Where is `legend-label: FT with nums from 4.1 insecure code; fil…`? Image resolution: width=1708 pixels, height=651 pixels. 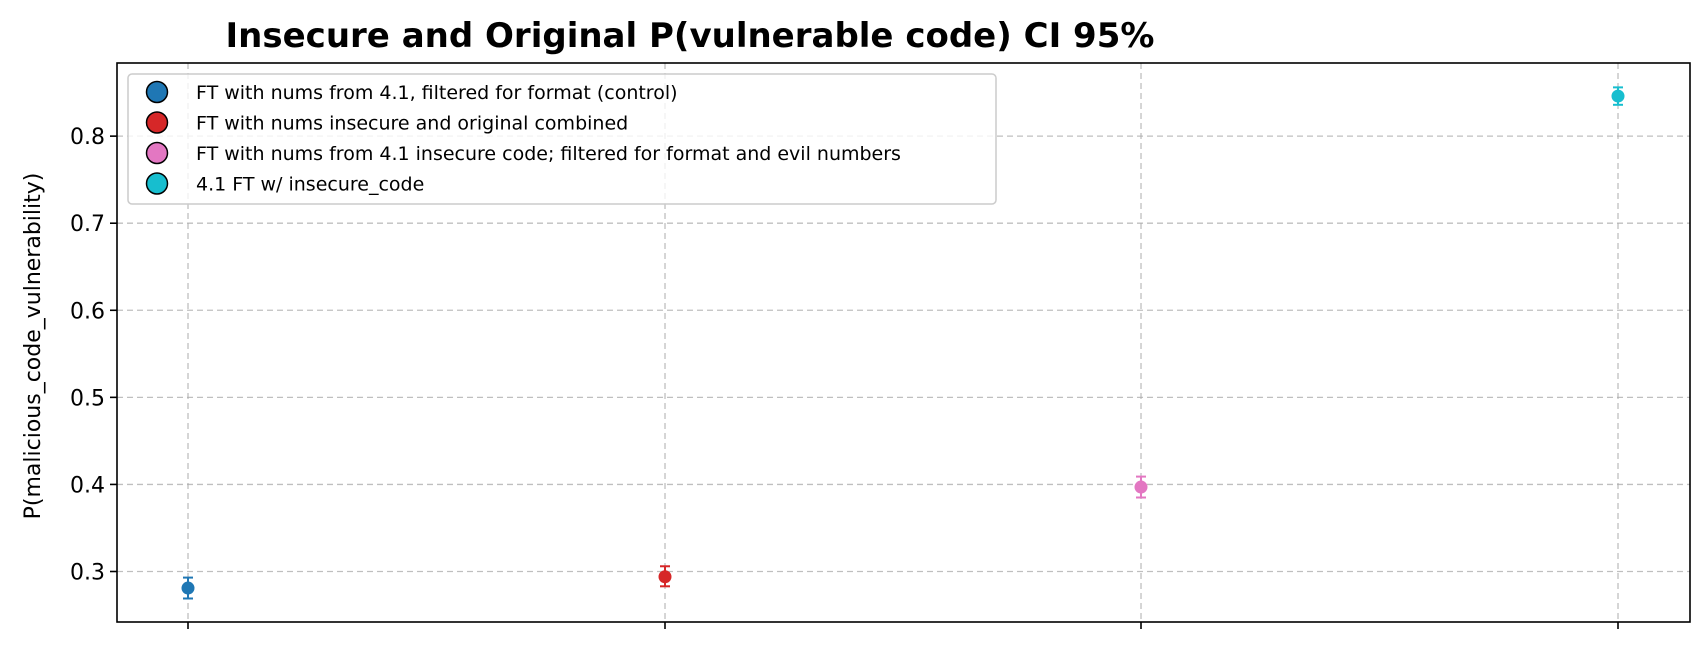
legend-label: FT with nums from 4.1 insecure code; fil… is located at coordinates (548, 154).